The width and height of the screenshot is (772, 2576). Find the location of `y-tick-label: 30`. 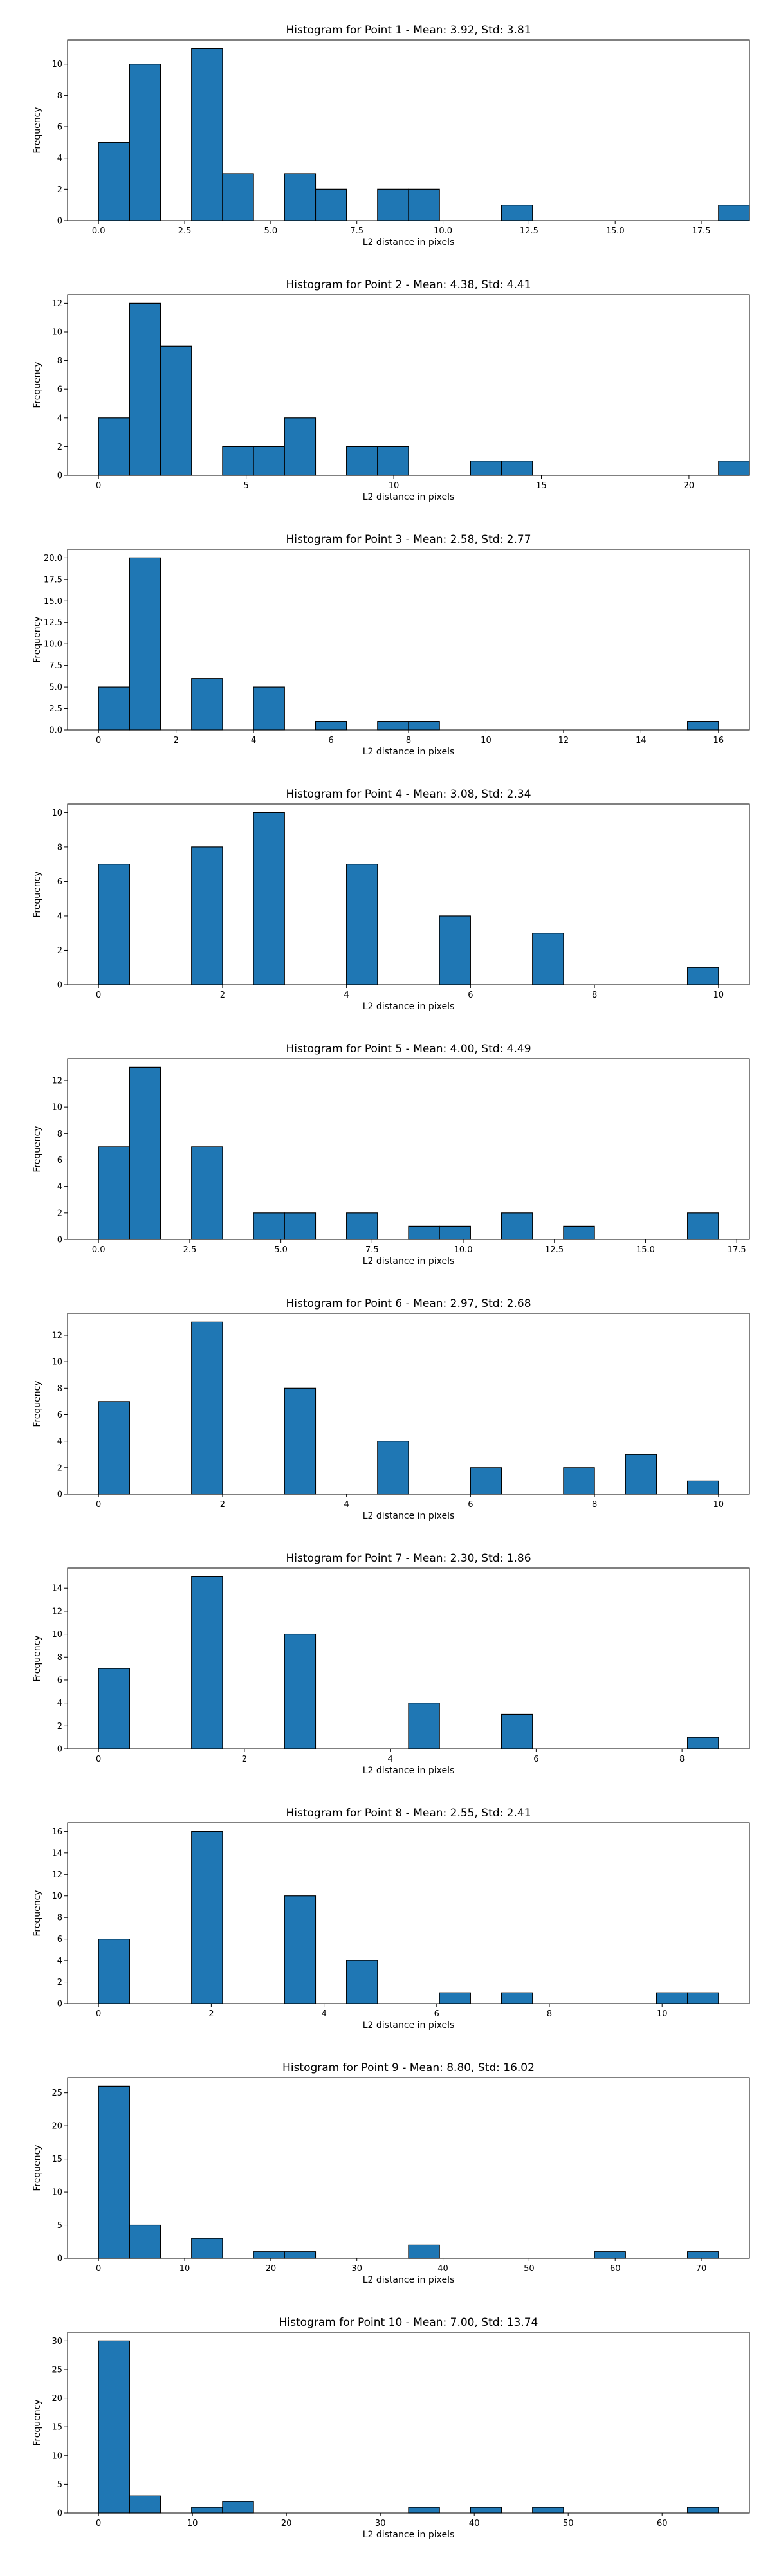

y-tick-label: 30 is located at coordinates (56, 2341).